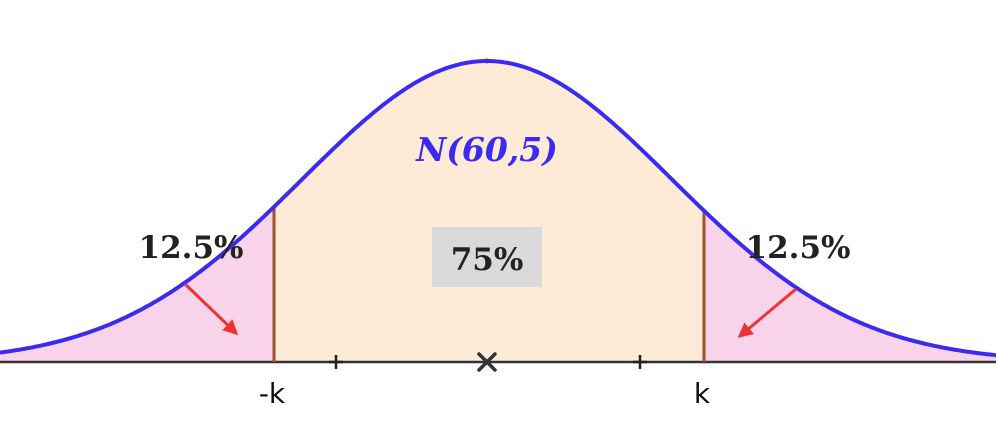  I want to click on middle-percent-label: 75%, so click(487, 260).